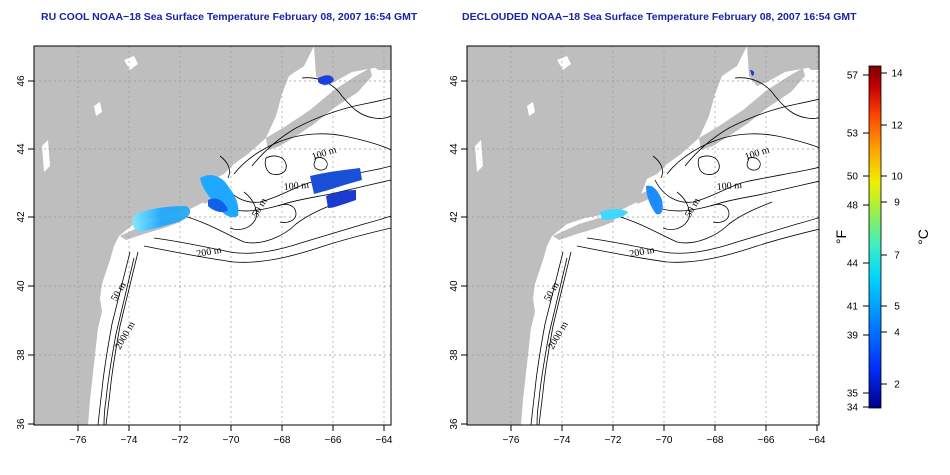 Image resolution: width=950 pixels, height=475 pixels. I want to click on colorbar: 57 53 50 48 44 41 39 35 34 14 12 10 9 7 5 4 2 °F °C, so click(882, 239).